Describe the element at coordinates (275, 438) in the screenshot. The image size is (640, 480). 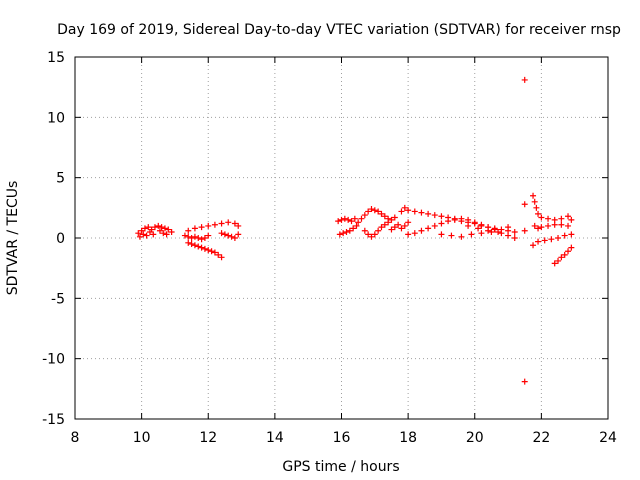
I see `x-tick-label: 14` at that location.